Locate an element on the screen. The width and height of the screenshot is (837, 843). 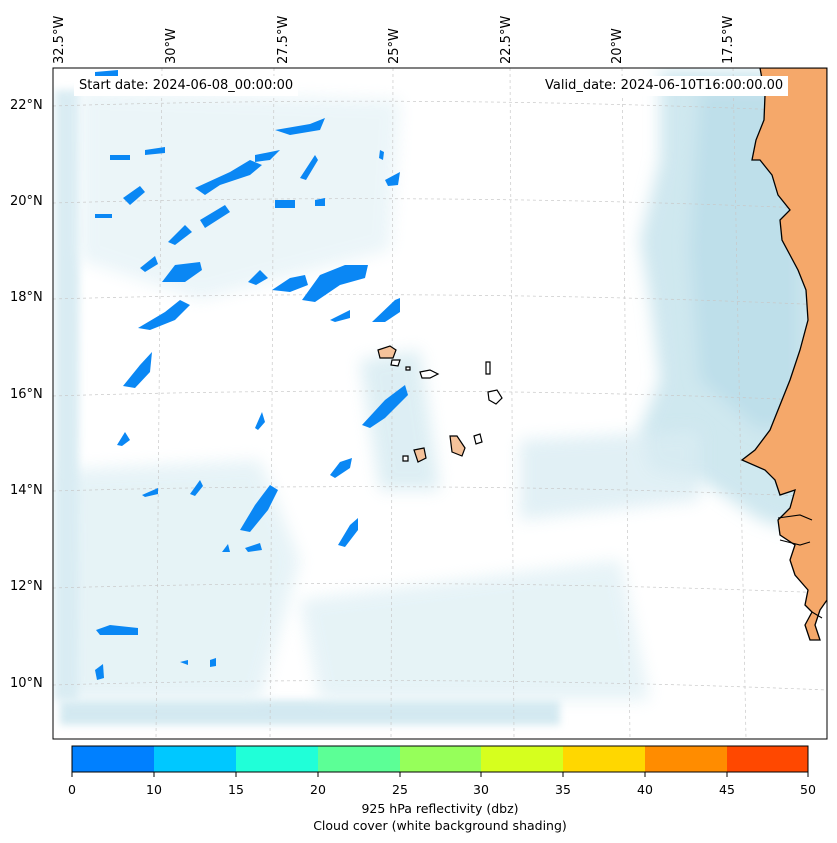
island-santa-luzia is located at coordinates (408, 368).